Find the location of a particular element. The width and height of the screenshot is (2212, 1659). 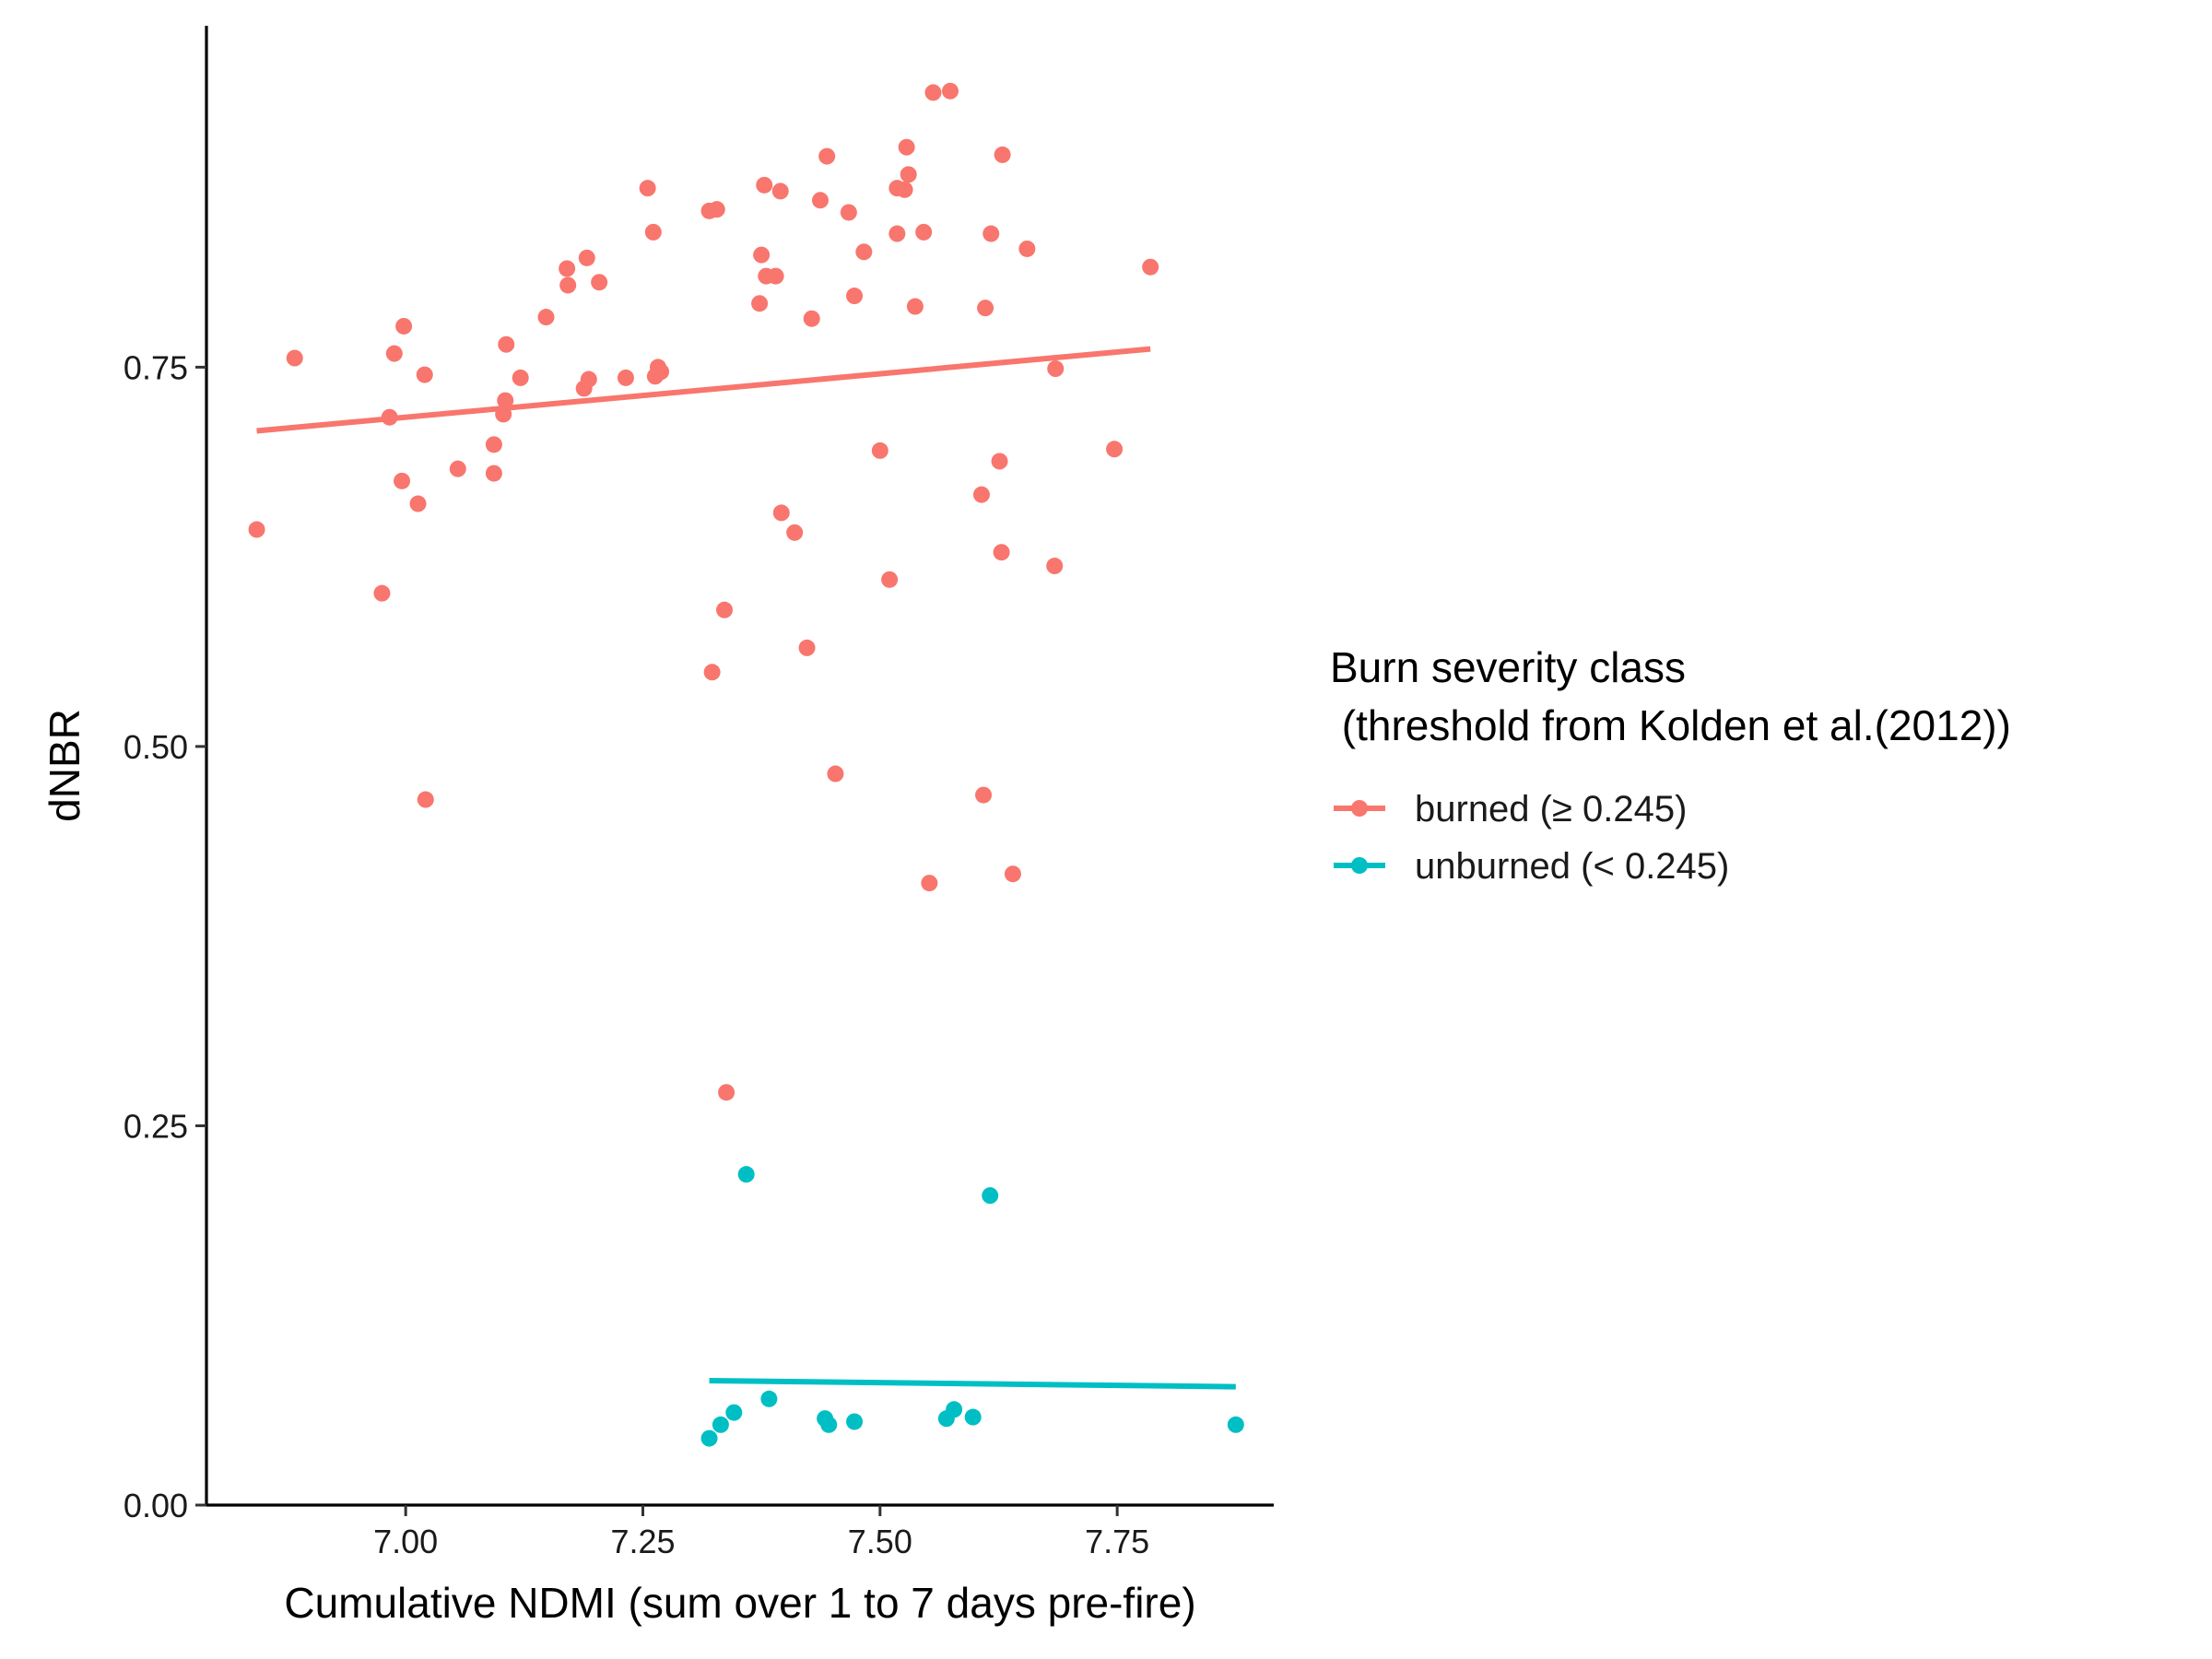

x-tick-label: 7.25 is located at coordinates (642, 1541).